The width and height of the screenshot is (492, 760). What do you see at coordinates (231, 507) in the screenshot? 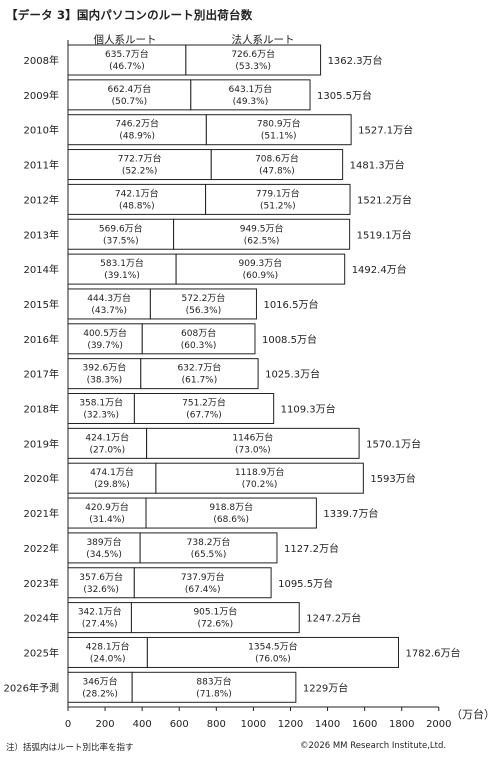
I see `corporate-value-label: 918.8万台` at bounding box center [231, 507].